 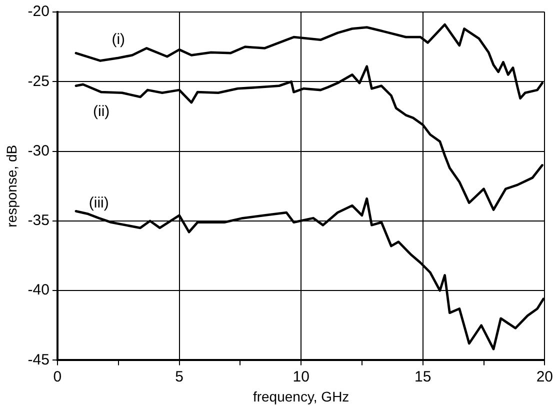 I want to click on x-tick-label: 20, so click(x=544, y=377).